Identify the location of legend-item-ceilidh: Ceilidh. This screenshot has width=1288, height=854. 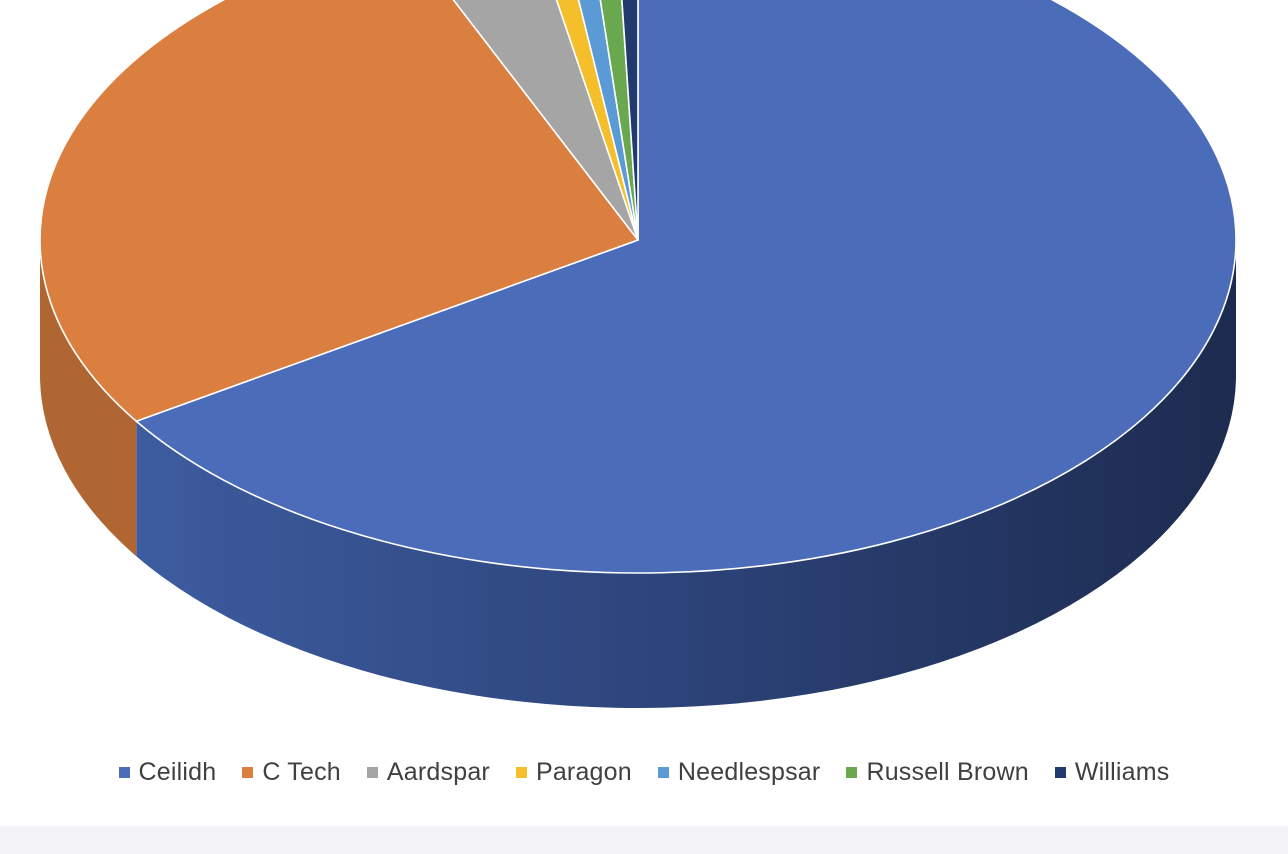
(167, 772).